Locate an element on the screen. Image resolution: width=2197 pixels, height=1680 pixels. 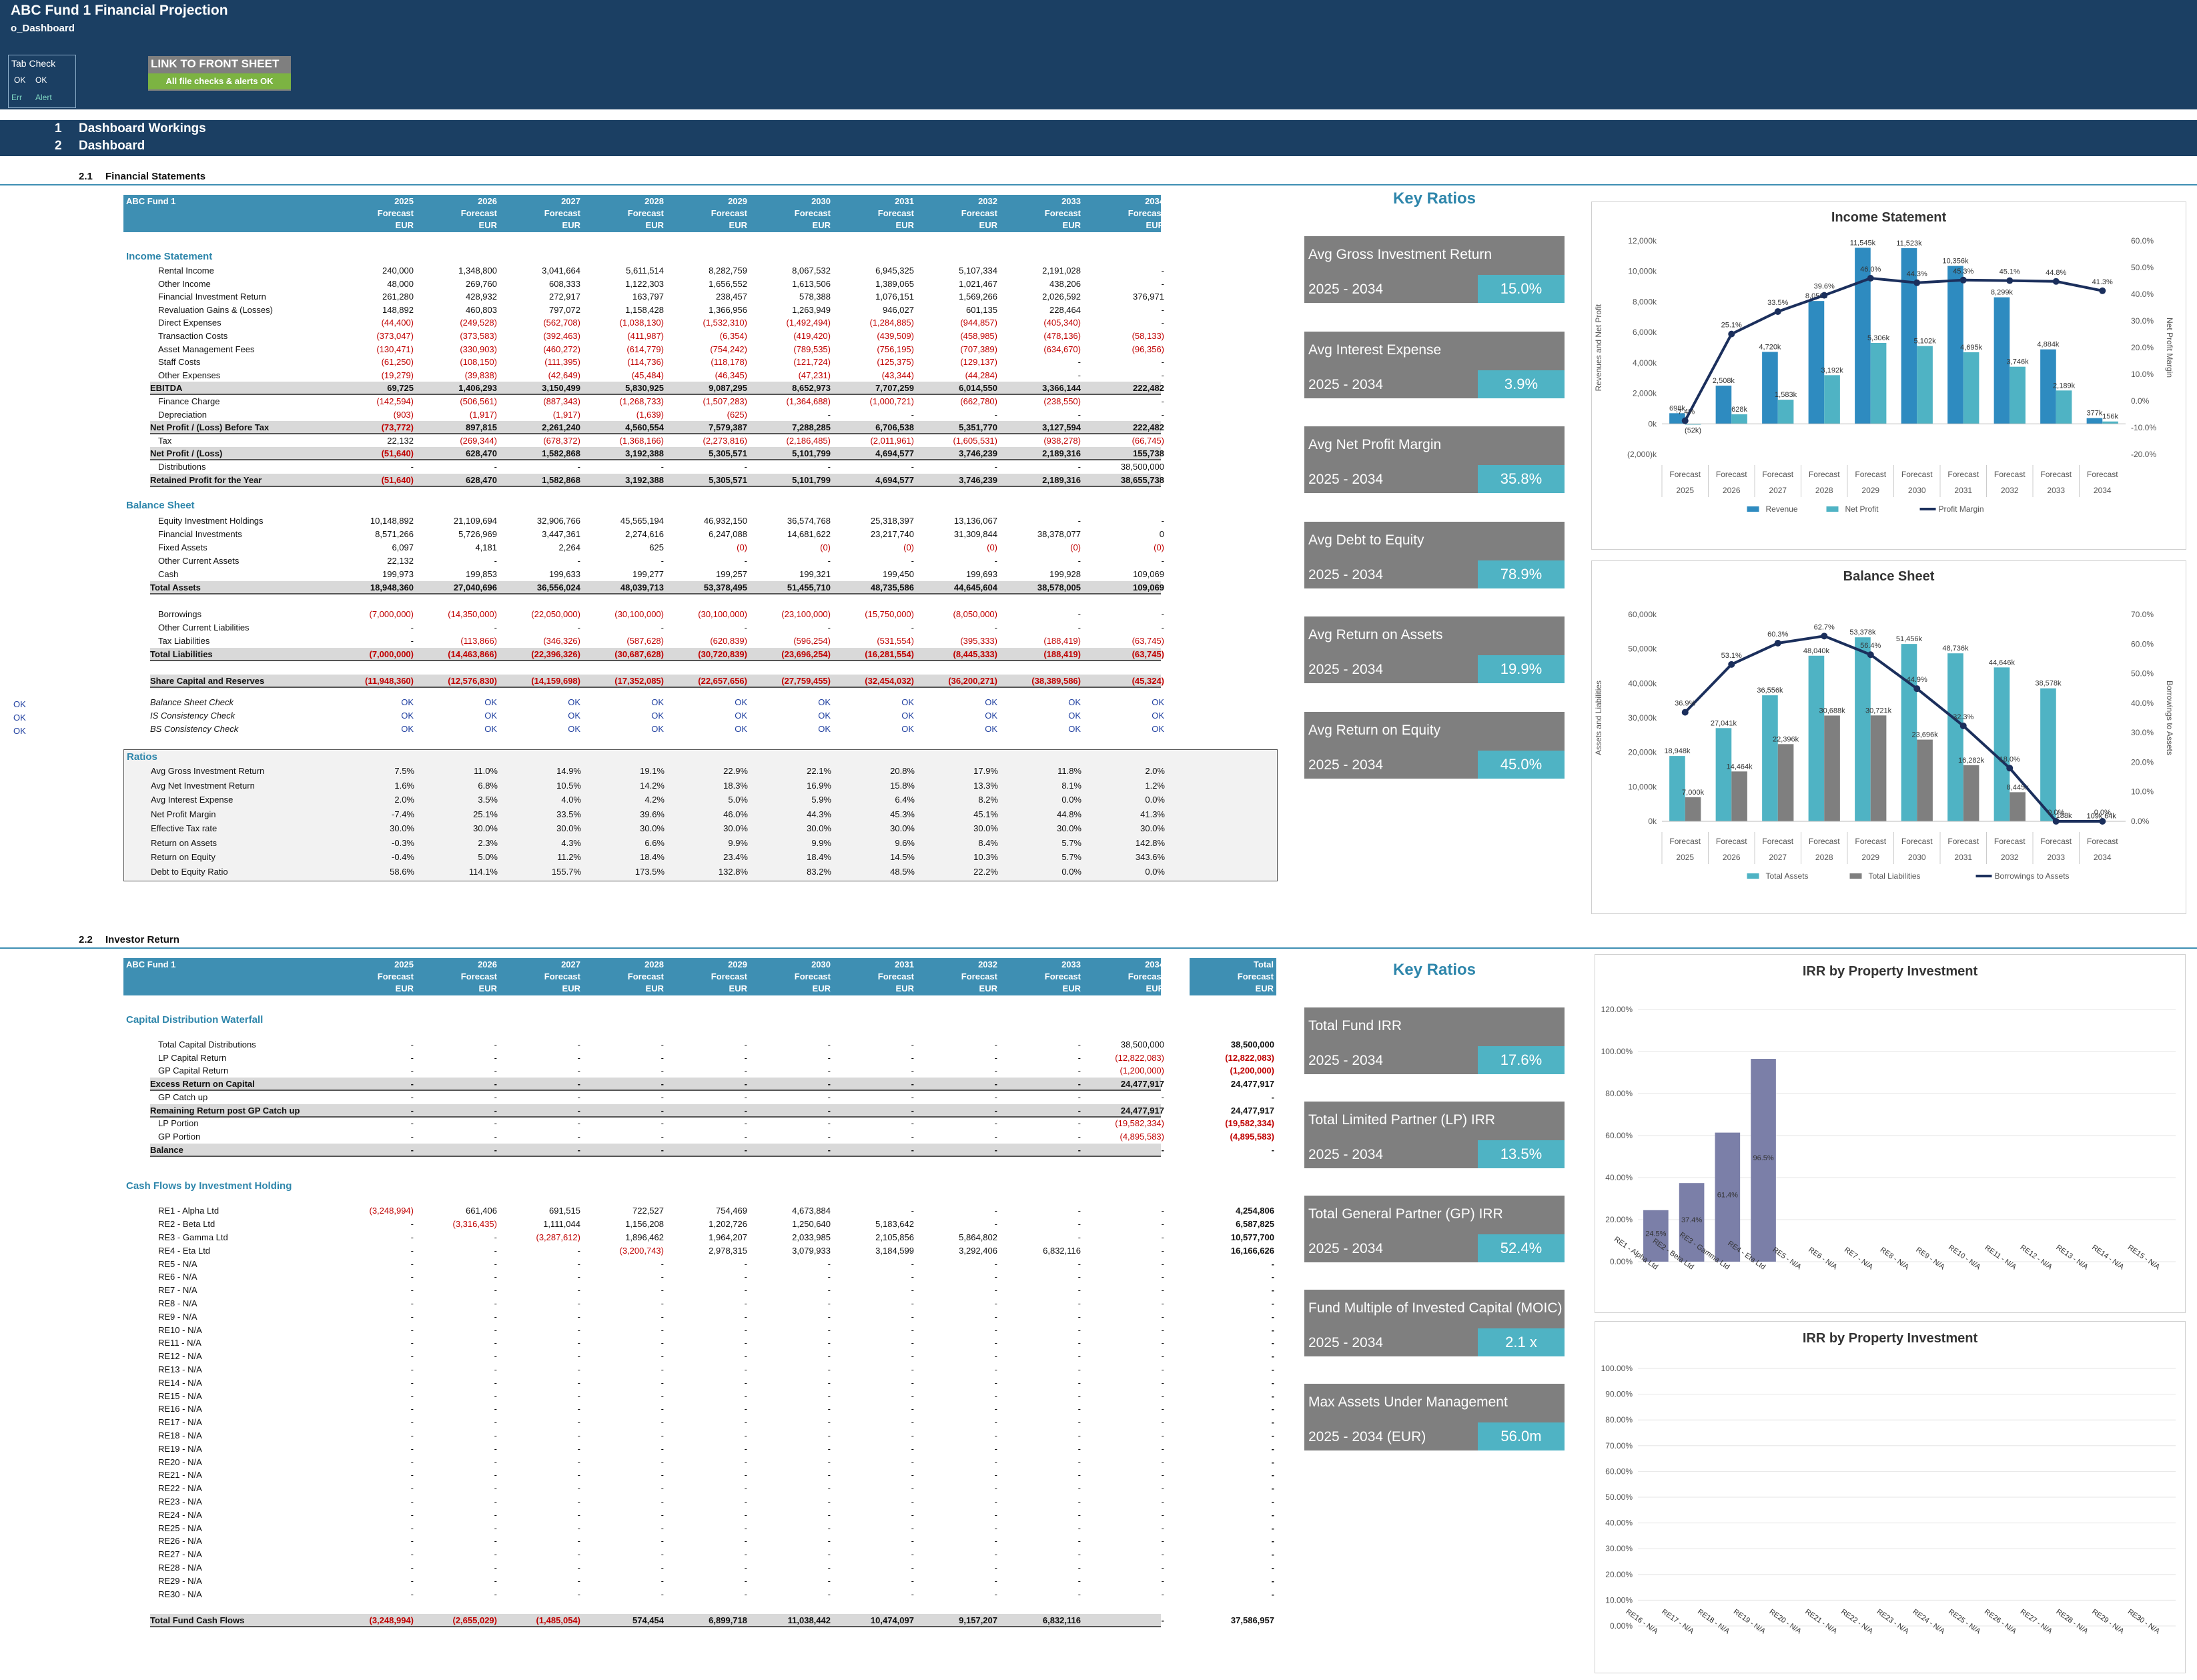
y-tick-label: 50.00% is located at coordinates (1619, 1497).